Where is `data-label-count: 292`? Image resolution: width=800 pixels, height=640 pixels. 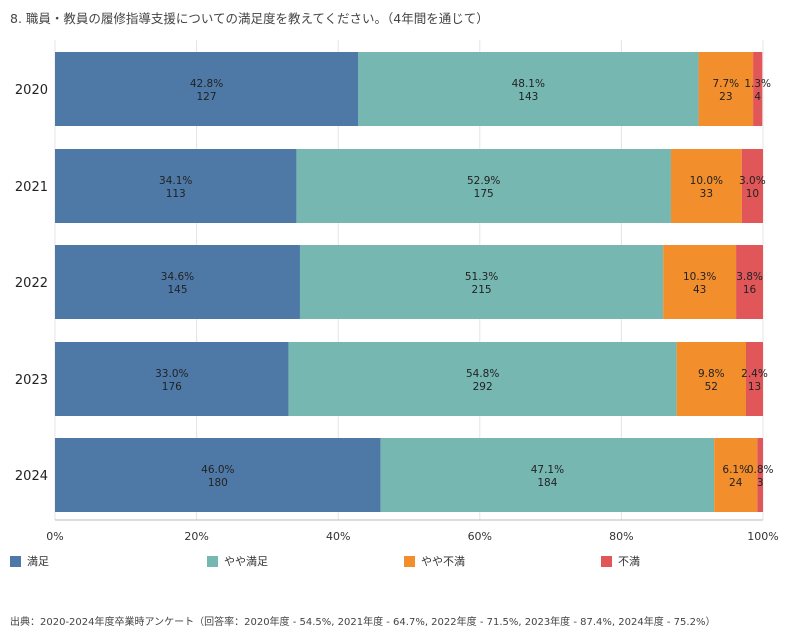 data-label-count: 292 is located at coordinates (483, 387).